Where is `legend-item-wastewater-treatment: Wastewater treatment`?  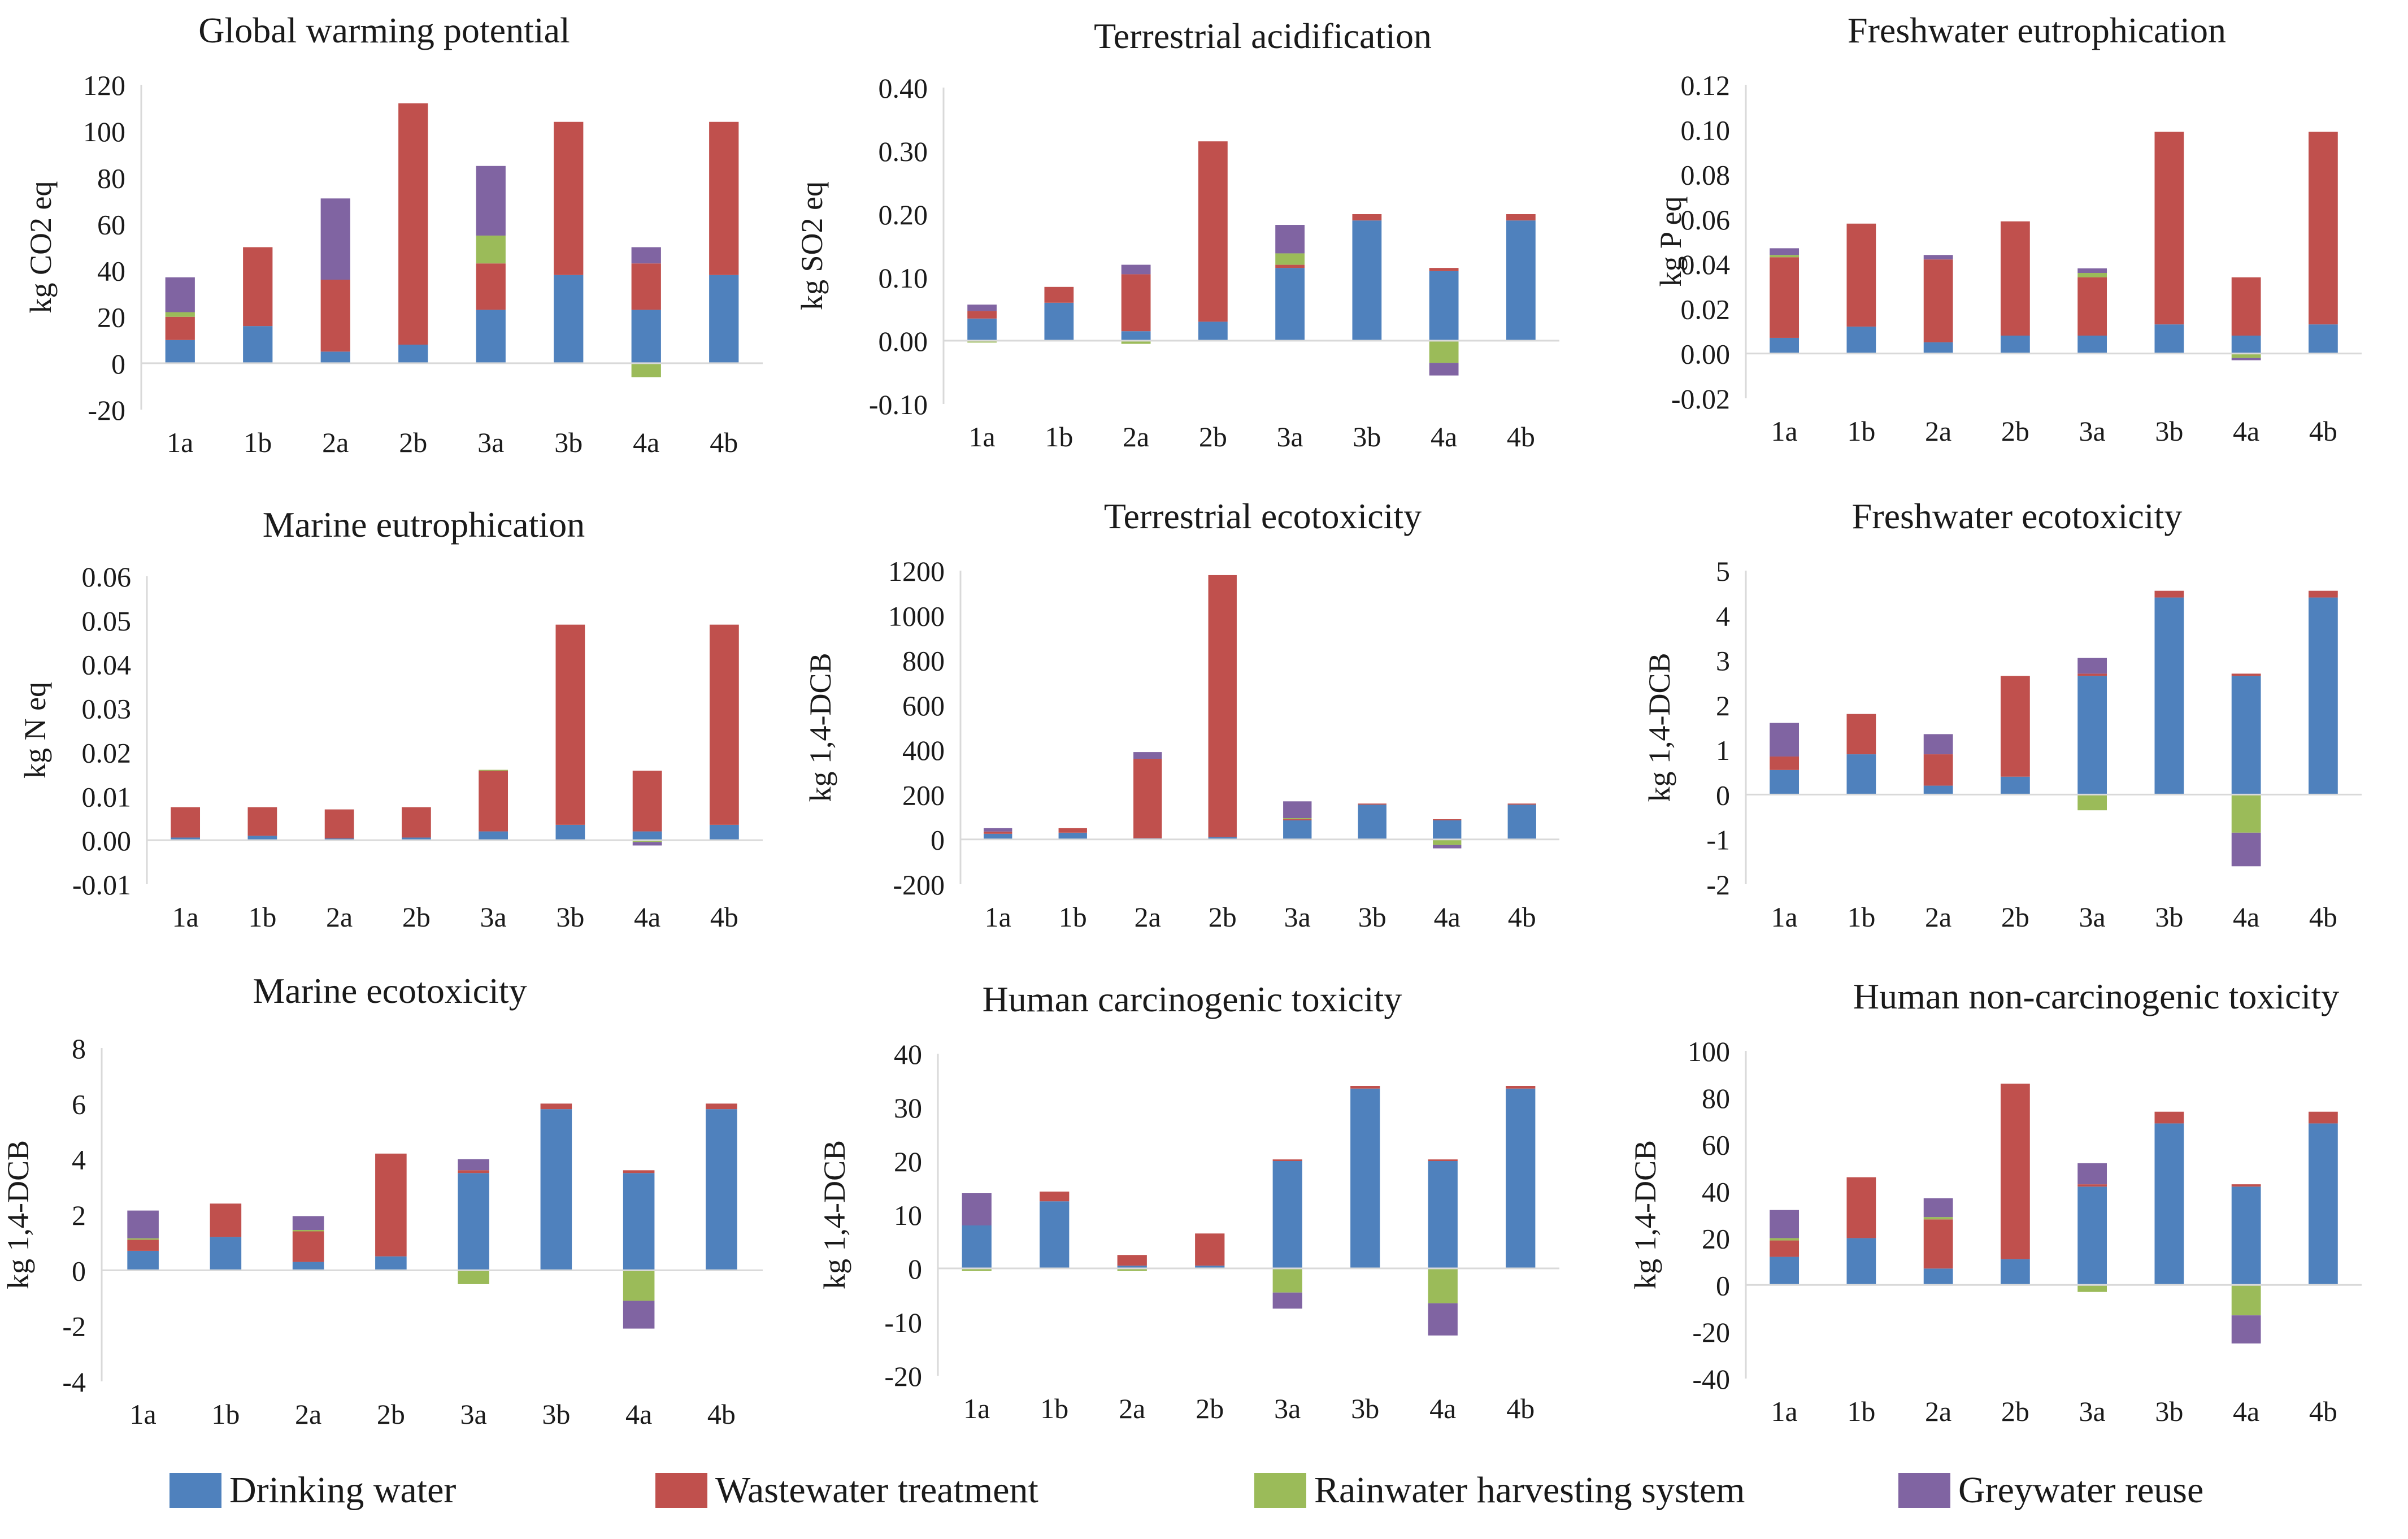 legend-item-wastewater-treatment: Wastewater treatment is located at coordinates (846, 1490).